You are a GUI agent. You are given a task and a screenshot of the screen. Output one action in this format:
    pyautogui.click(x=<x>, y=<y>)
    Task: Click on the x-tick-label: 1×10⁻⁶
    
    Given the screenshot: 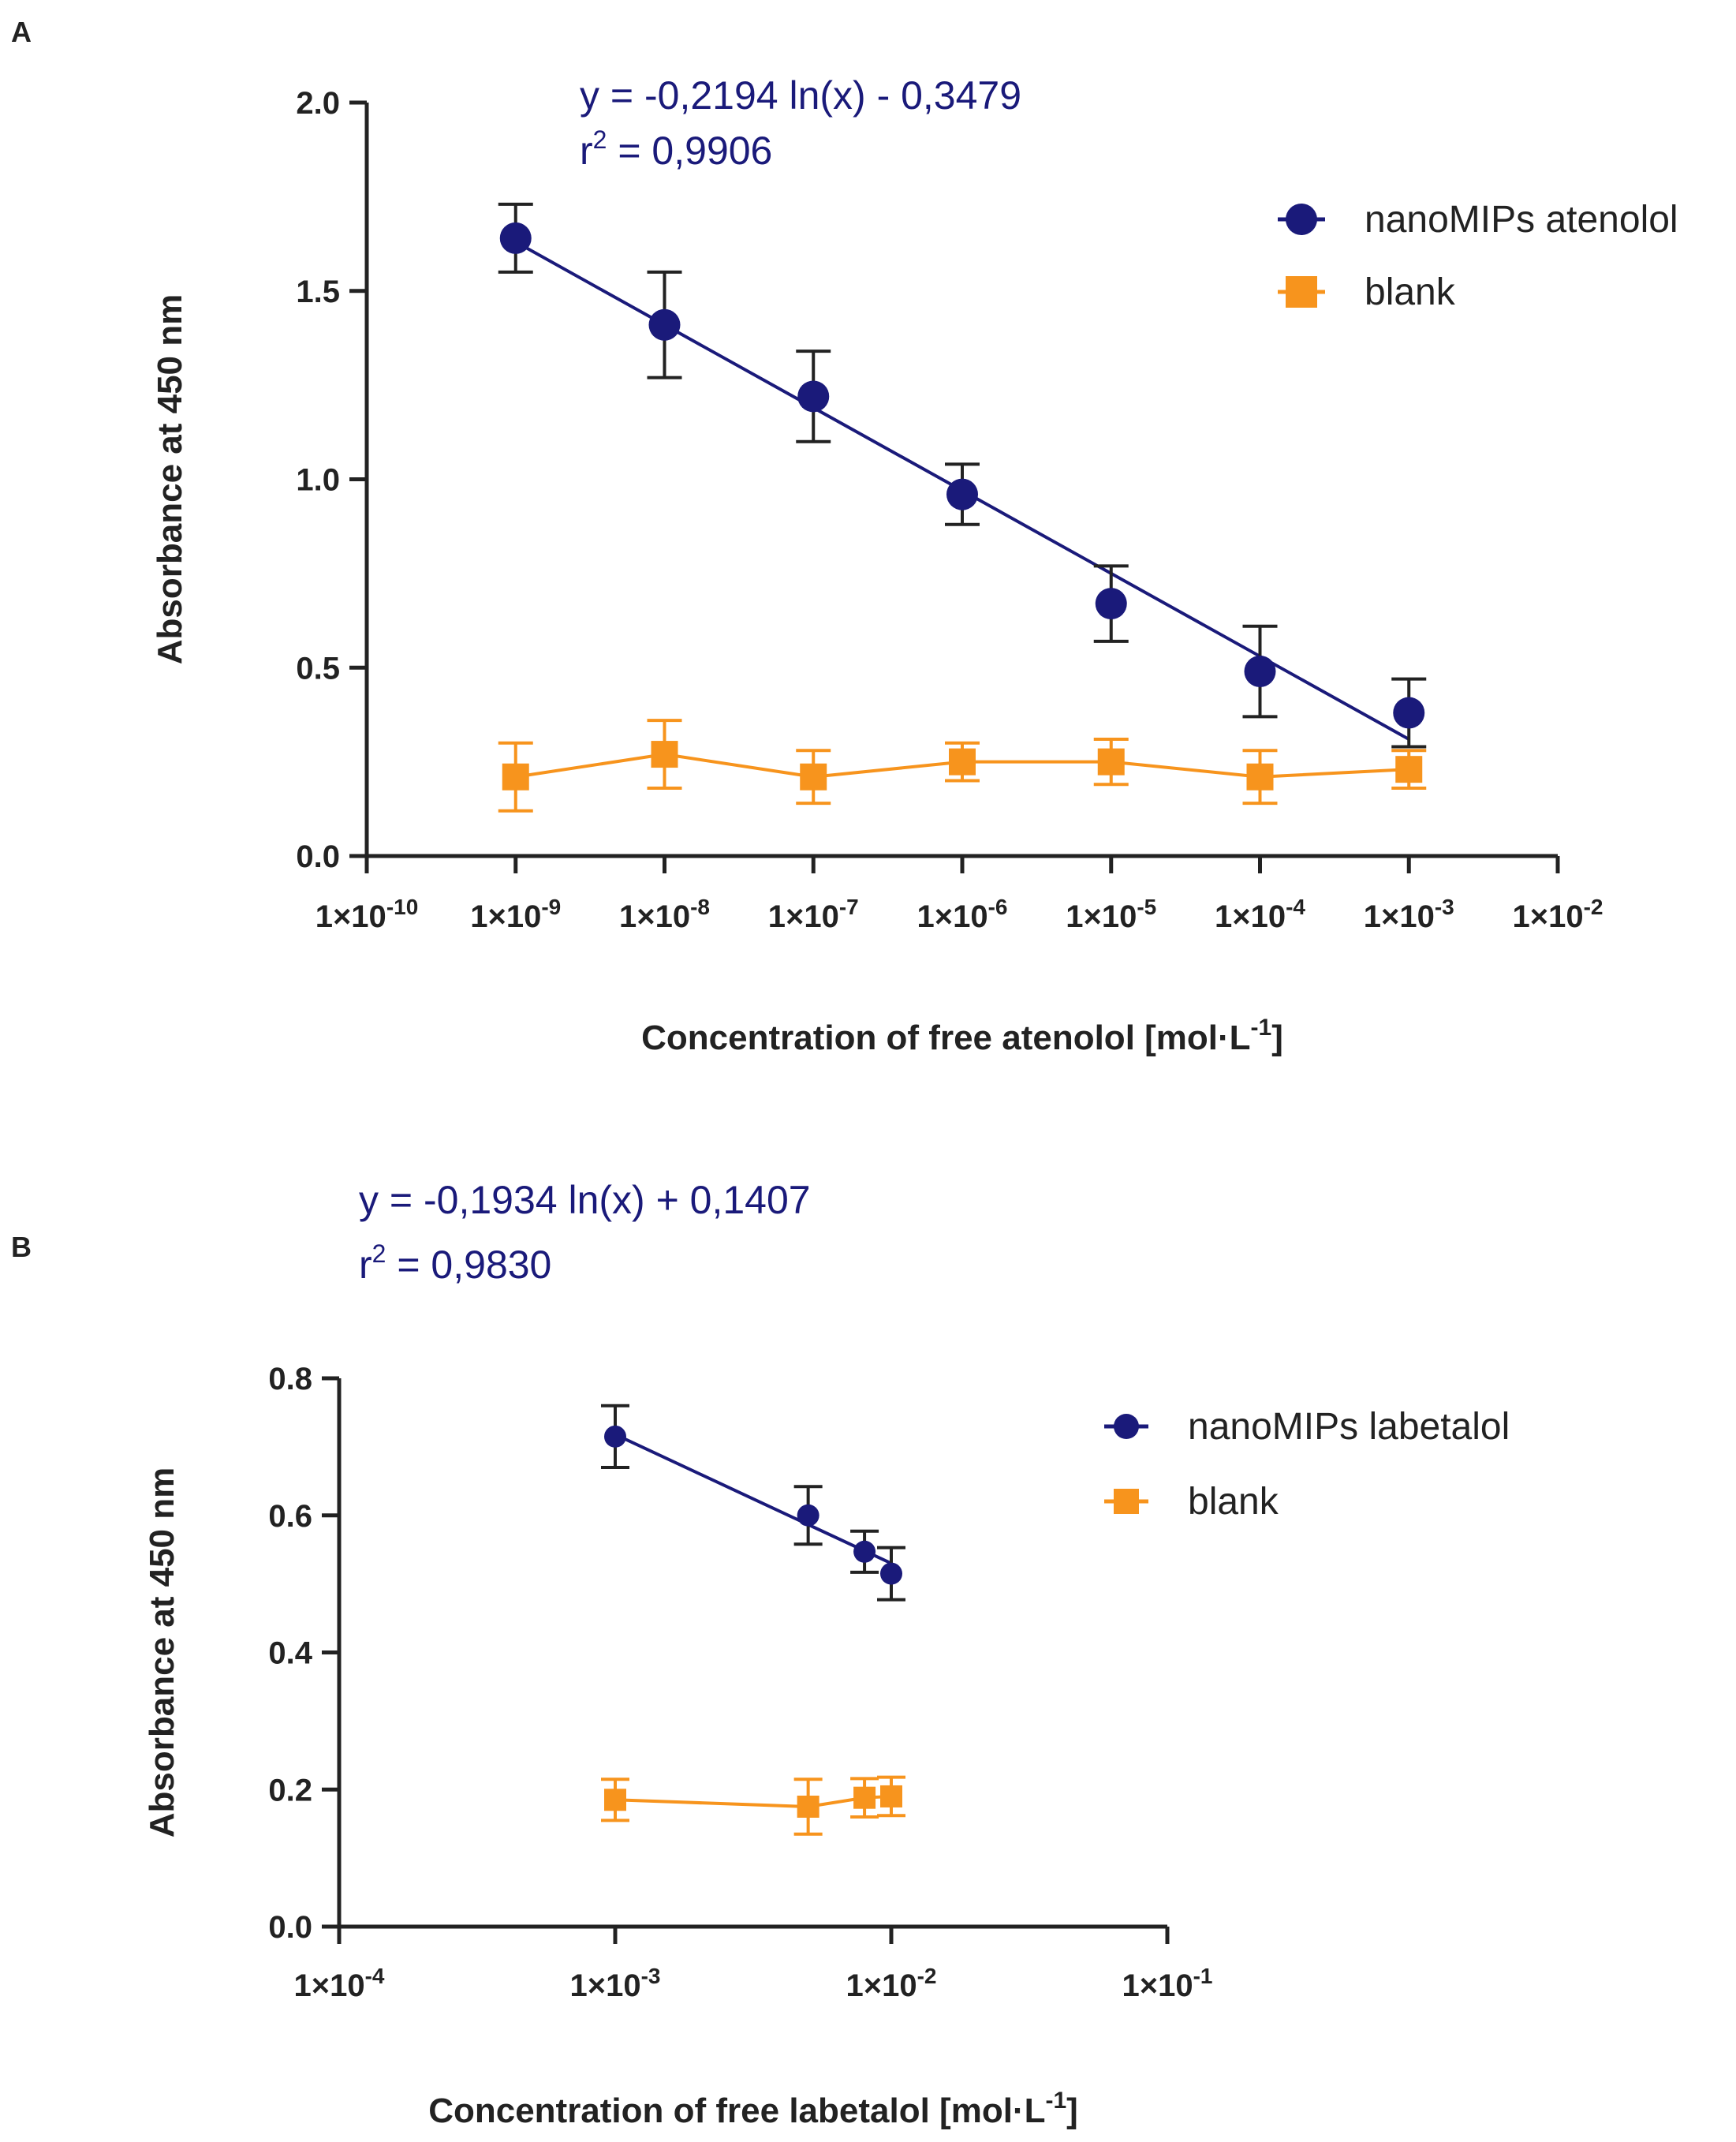 What is the action you would take?
    pyautogui.click(x=962, y=914)
    